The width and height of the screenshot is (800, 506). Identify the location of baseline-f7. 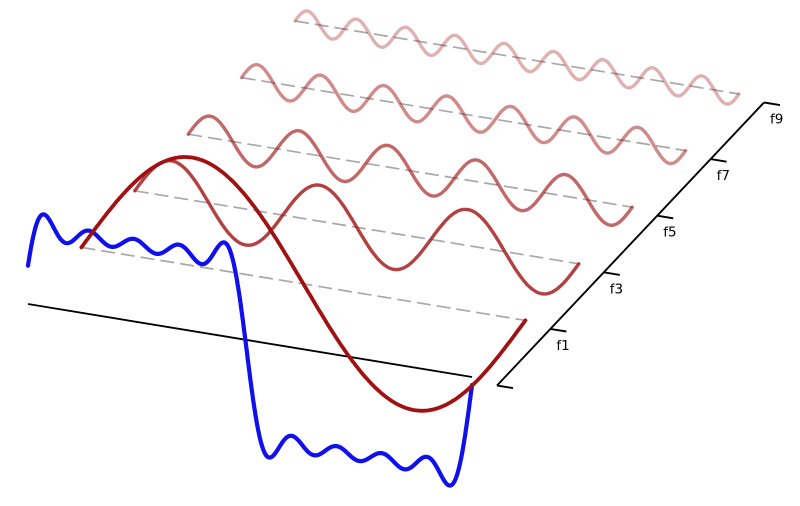
(463, 114).